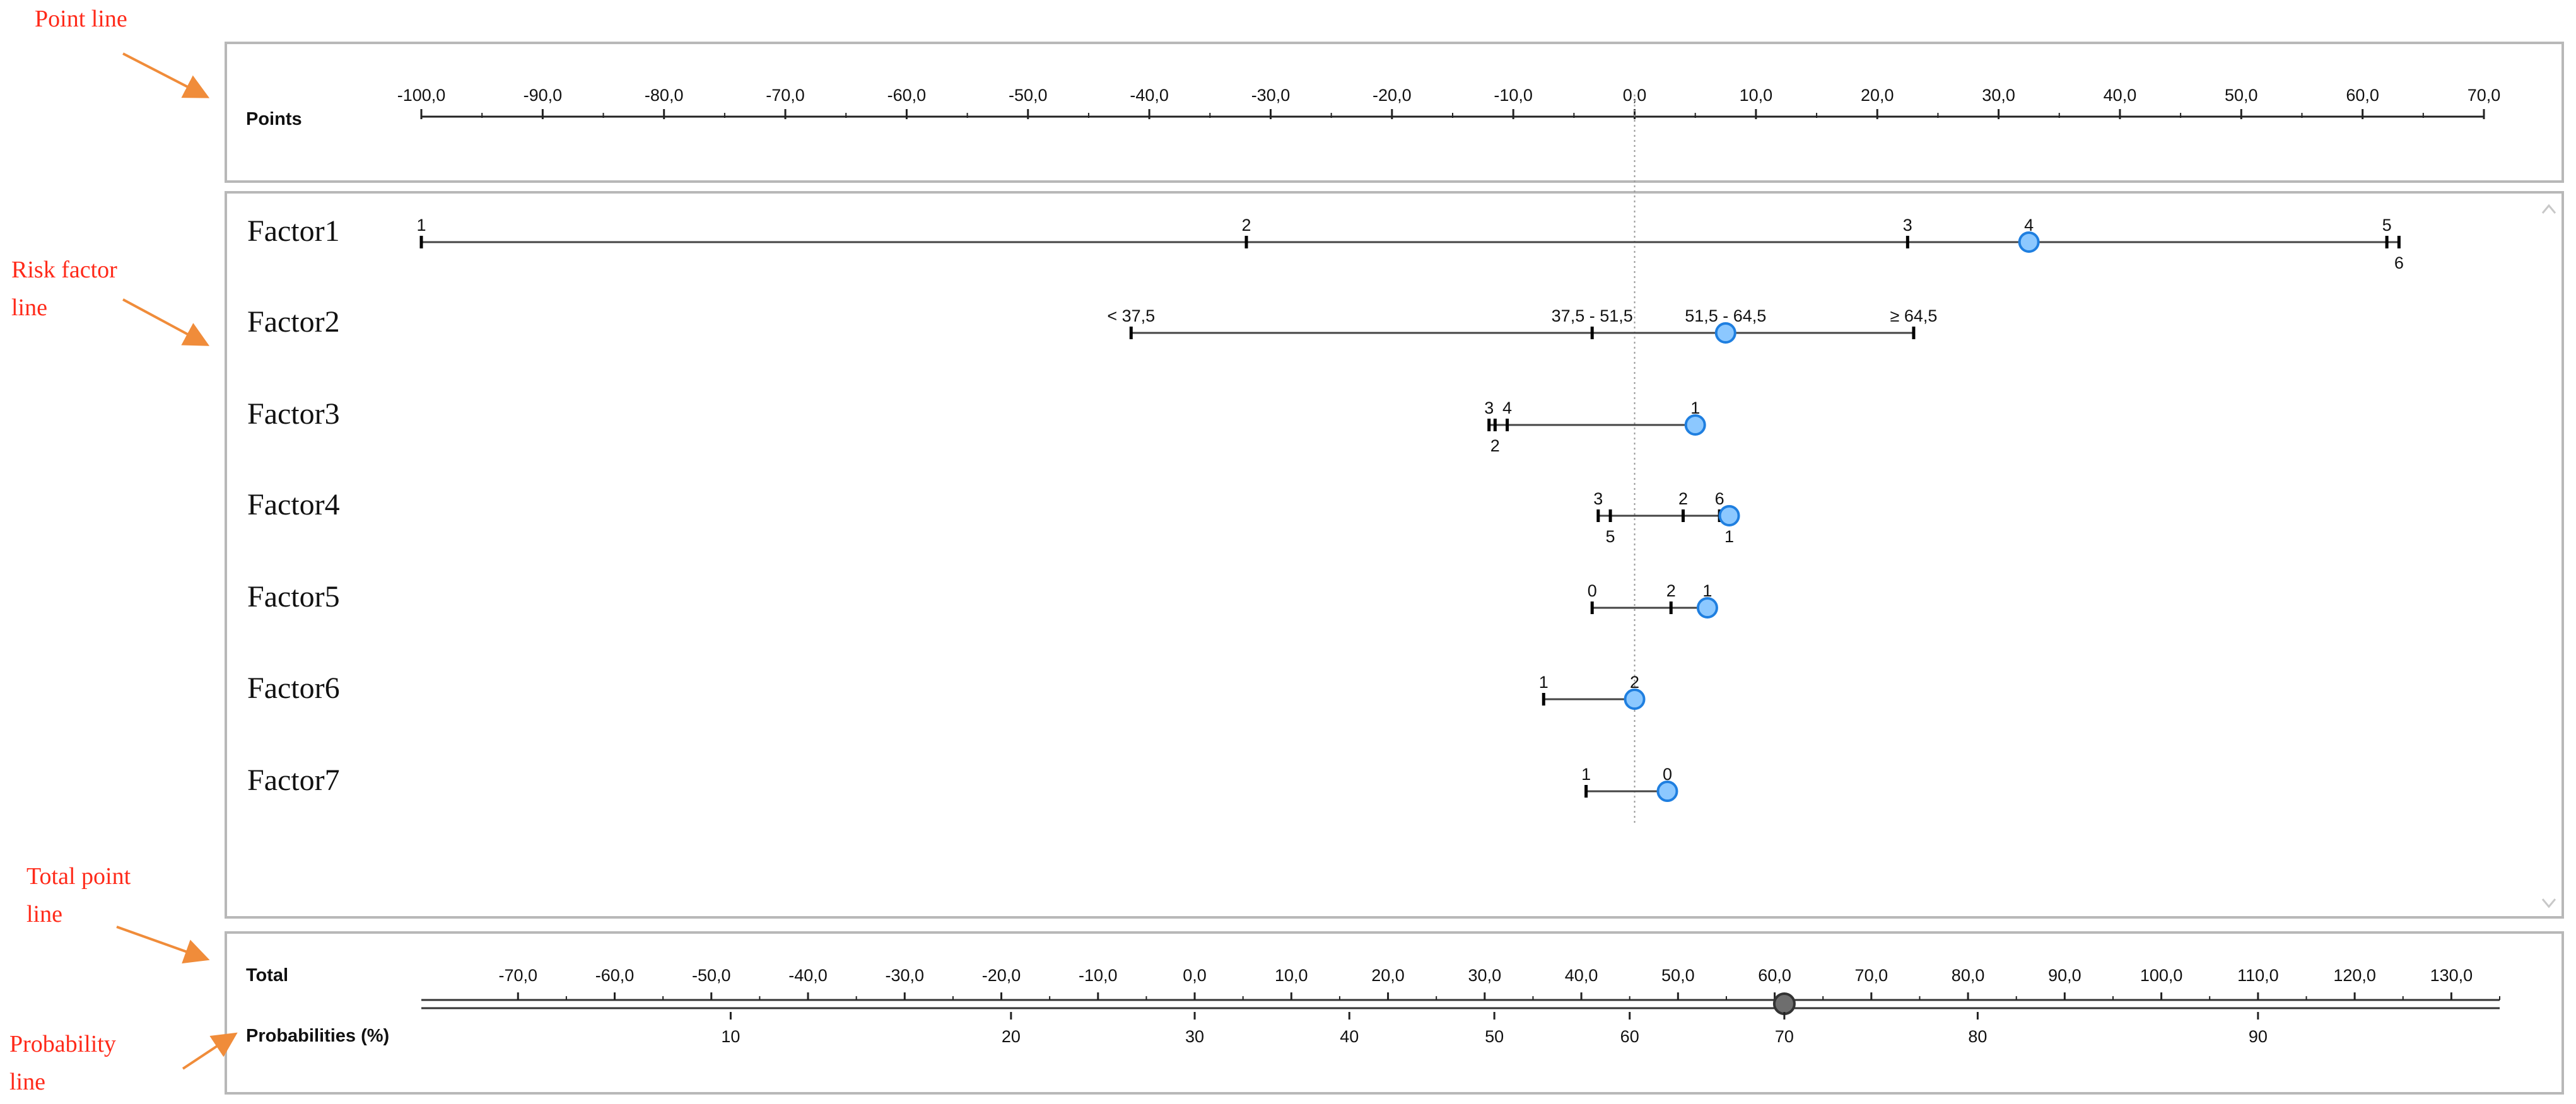 The image size is (2576, 1104). What do you see at coordinates (1756, 96) in the screenshot?
I see `points-axis-tick-label: 10,0` at bounding box center [1756, 96].